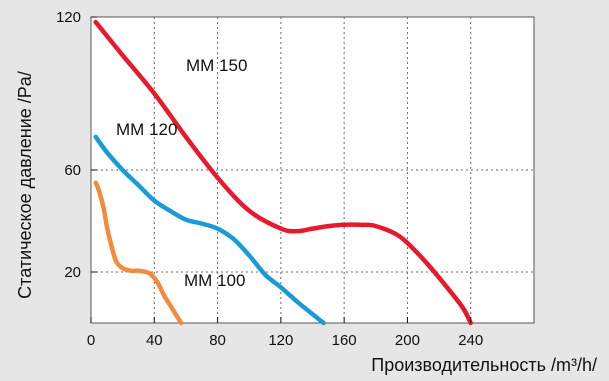  What do you see at coordinates (484, 365) in the screenshot?
I see `x-axis-label: Производительность /m³/h/` at bounding box center [484, 365].